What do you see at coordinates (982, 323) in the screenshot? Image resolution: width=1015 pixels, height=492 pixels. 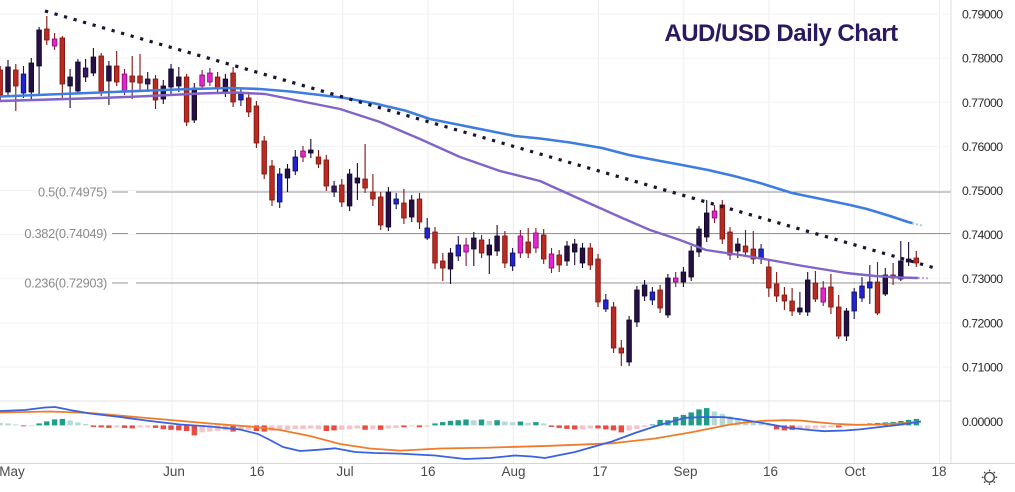 I see `svg-text: 0.72000` at bounding box center [982, 323].